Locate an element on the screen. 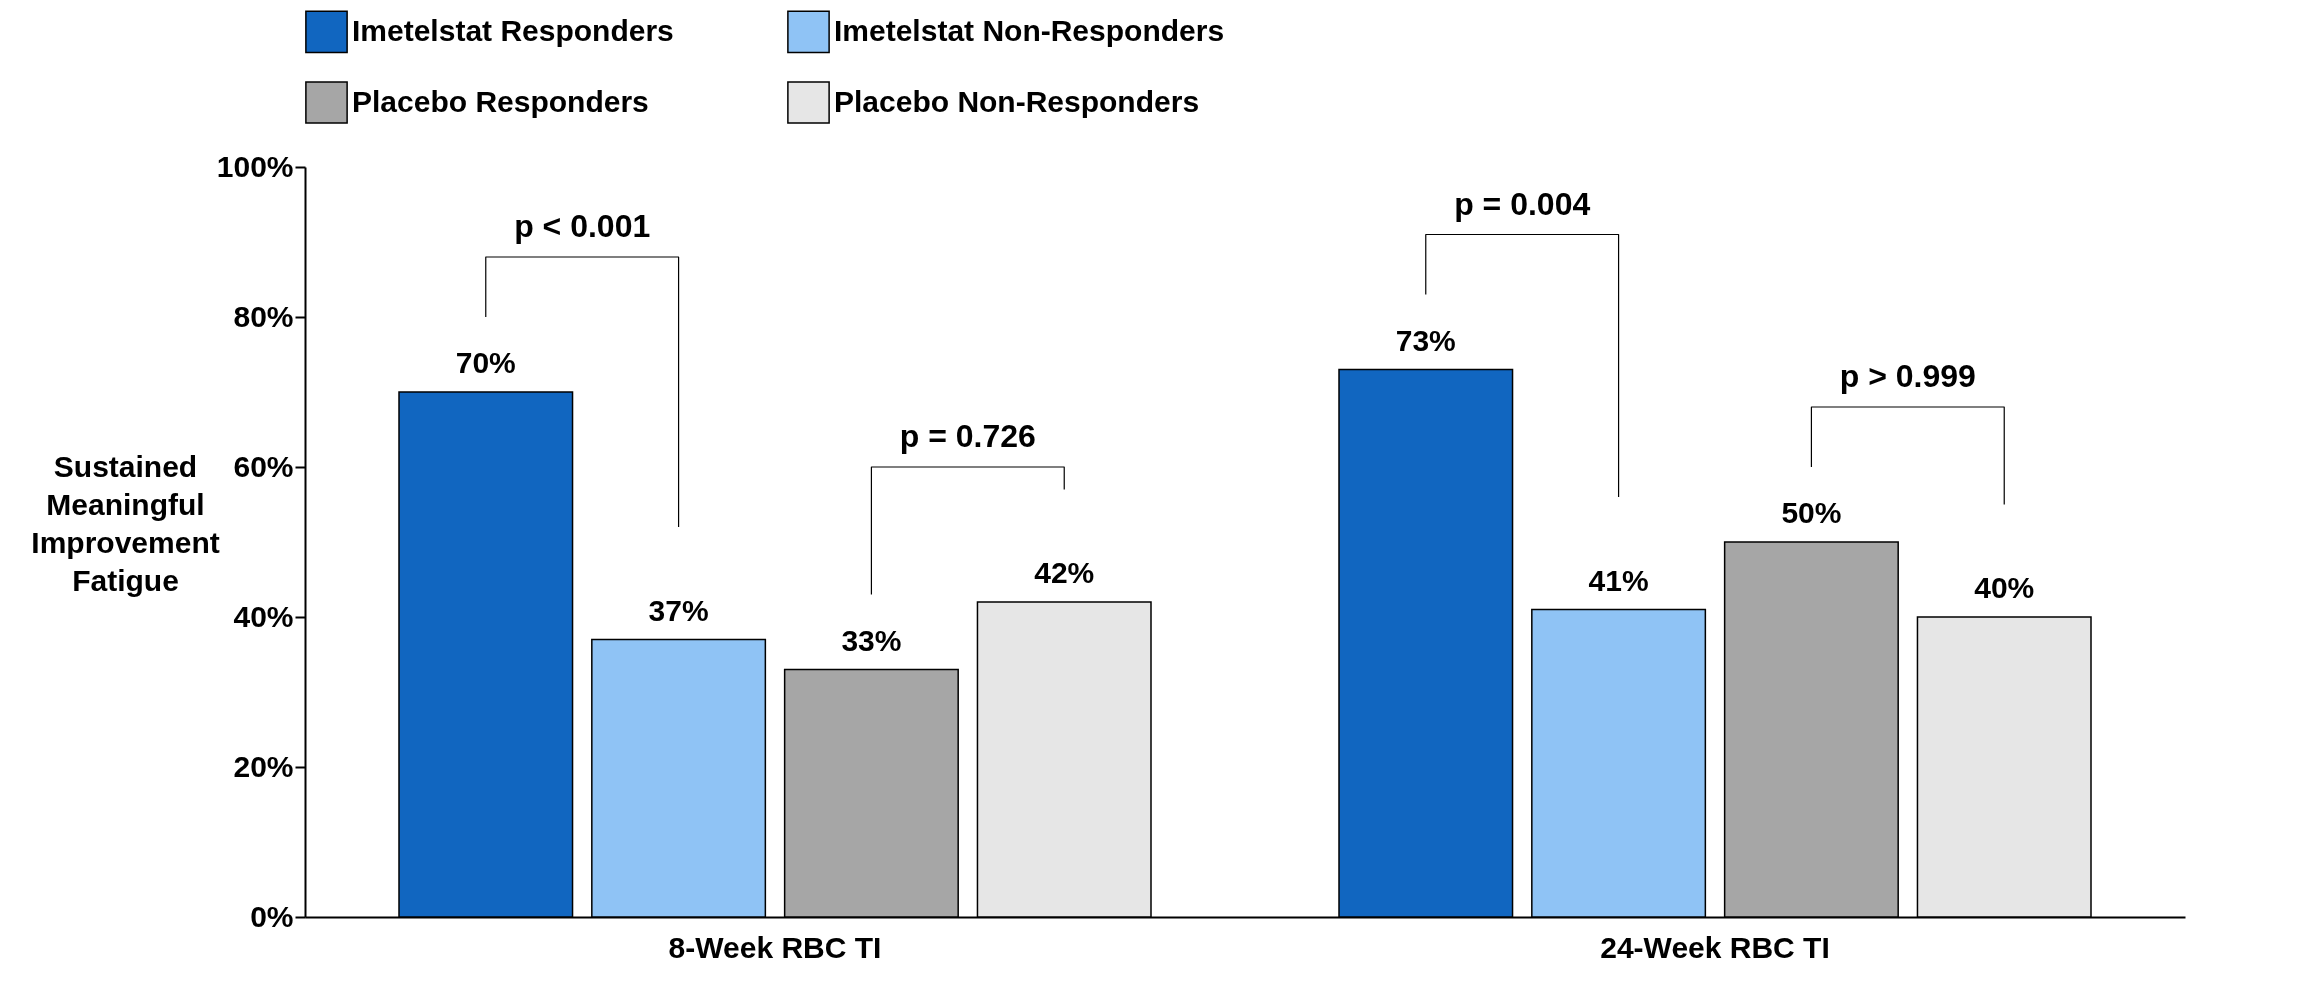  y-tick-label: 20% is located at coordinates (263, 766).